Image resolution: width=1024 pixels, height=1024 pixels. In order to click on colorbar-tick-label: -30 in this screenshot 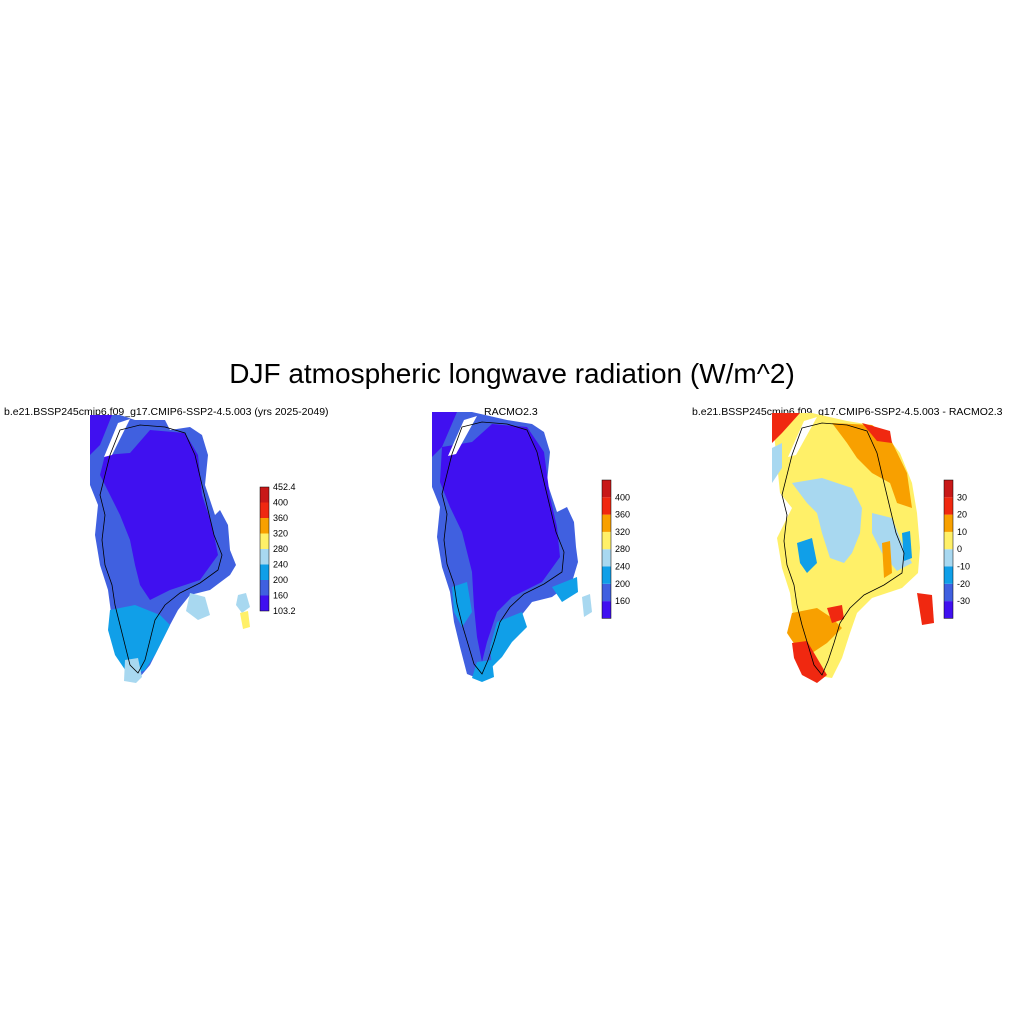, I will do `click(963, 601)`.